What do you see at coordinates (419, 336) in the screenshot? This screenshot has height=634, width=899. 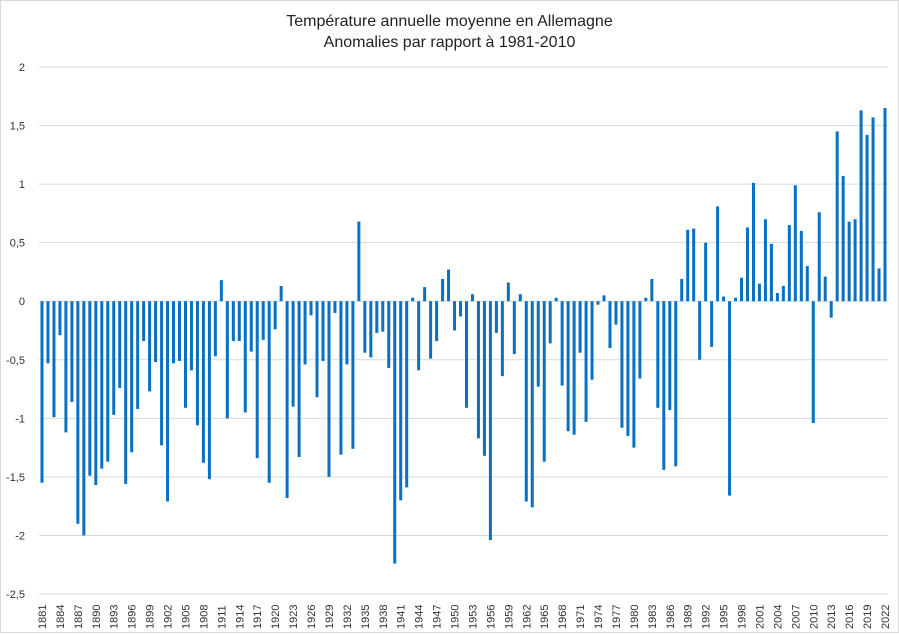 I see `bar-1944` at bounding box center [419, 336].